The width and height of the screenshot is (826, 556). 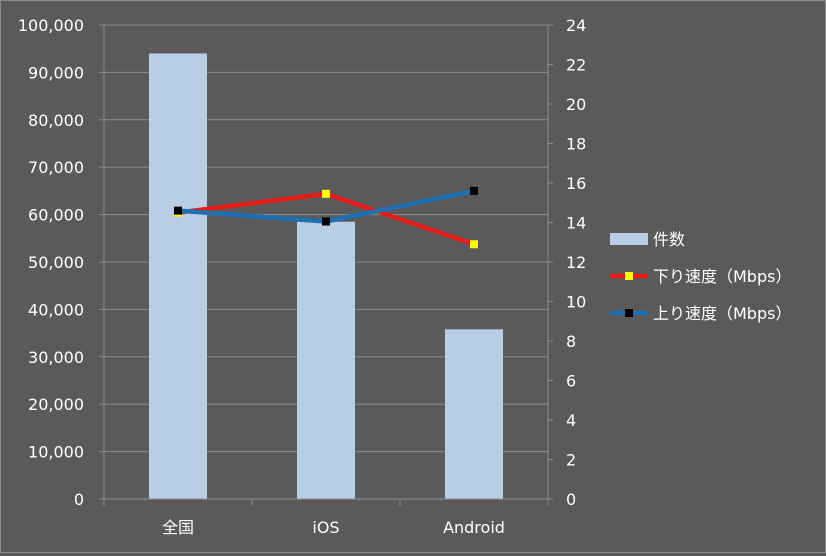 What do you see at coordinates (56, 215) in the screenshot?
I see `left-axis-tick-label: 60,000` at bounding box center [56, 215].